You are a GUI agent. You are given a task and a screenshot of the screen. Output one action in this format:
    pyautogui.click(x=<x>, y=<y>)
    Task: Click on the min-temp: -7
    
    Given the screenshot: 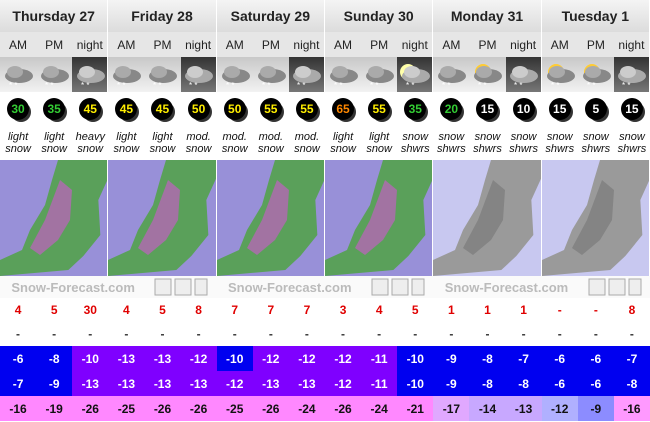 What is the action you would take?
    pyautogui.click(x=18, y=383)
    